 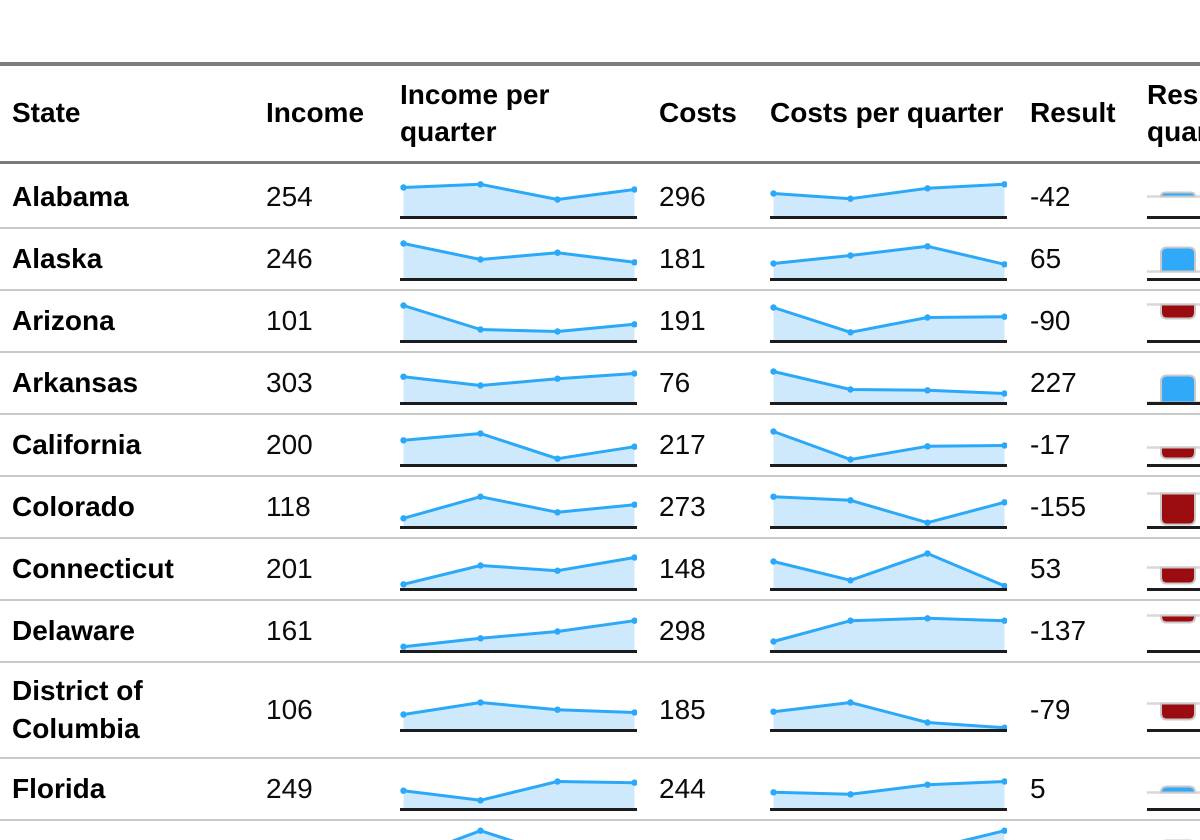 I want to click on table-row: Colorado 118 273 -155, so click(x=600, y=508).